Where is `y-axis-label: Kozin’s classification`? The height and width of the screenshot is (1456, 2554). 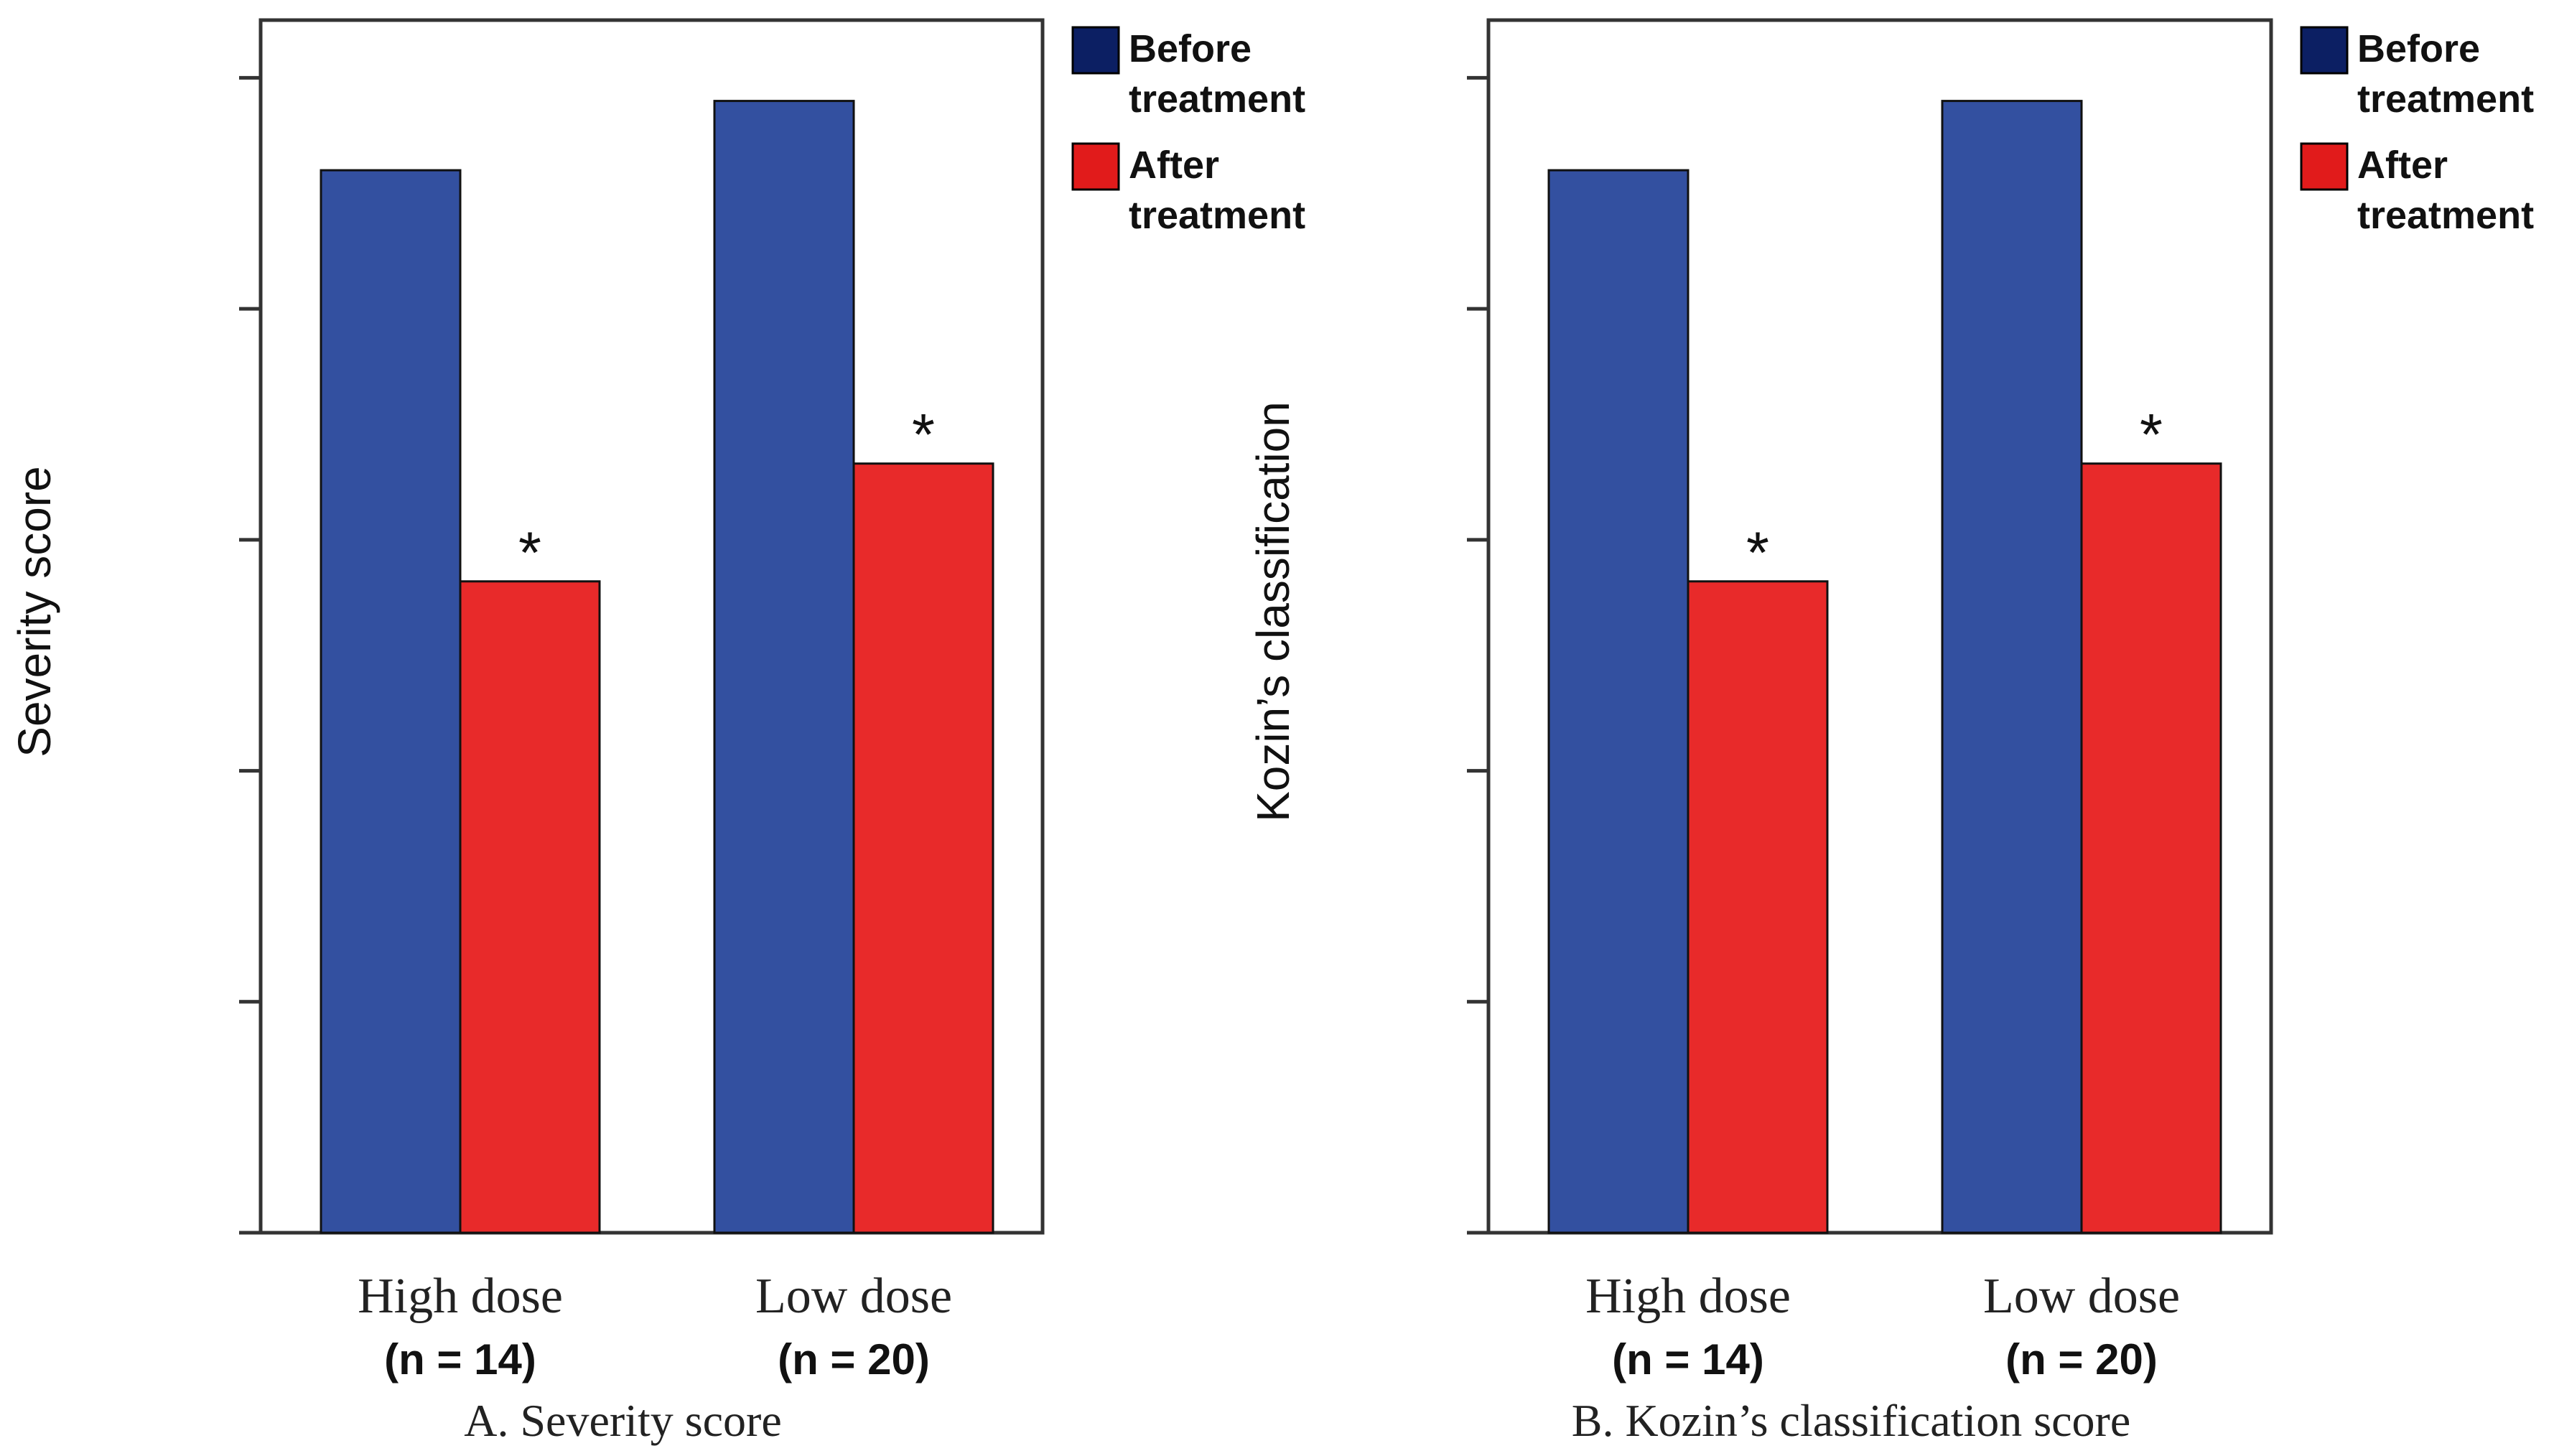
y-axis-label: Kozin’s classification is located at coordinates (1273, 611).